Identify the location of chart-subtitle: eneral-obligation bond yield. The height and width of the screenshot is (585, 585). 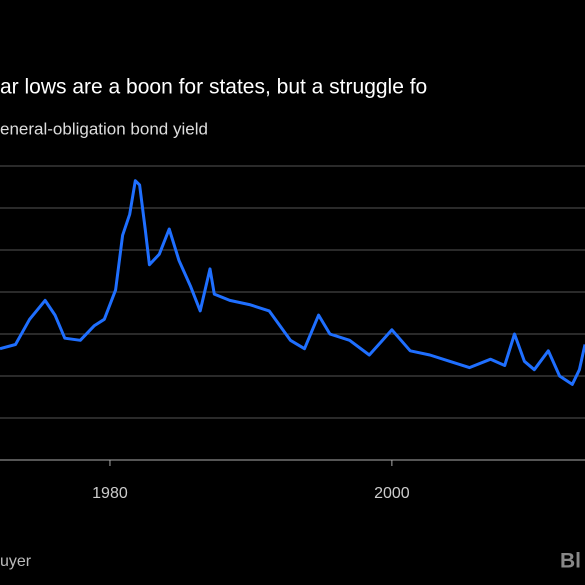
(104, 128).